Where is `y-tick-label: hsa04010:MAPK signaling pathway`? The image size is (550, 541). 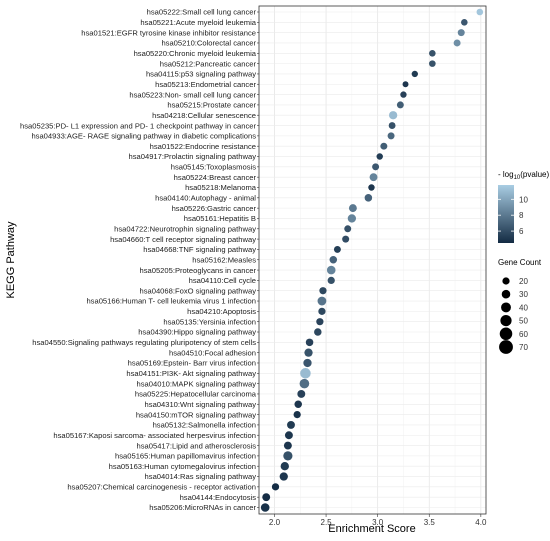
y-tick-label: hsa04010:MAPK signaling pathway is located at coordinates (197, 383).